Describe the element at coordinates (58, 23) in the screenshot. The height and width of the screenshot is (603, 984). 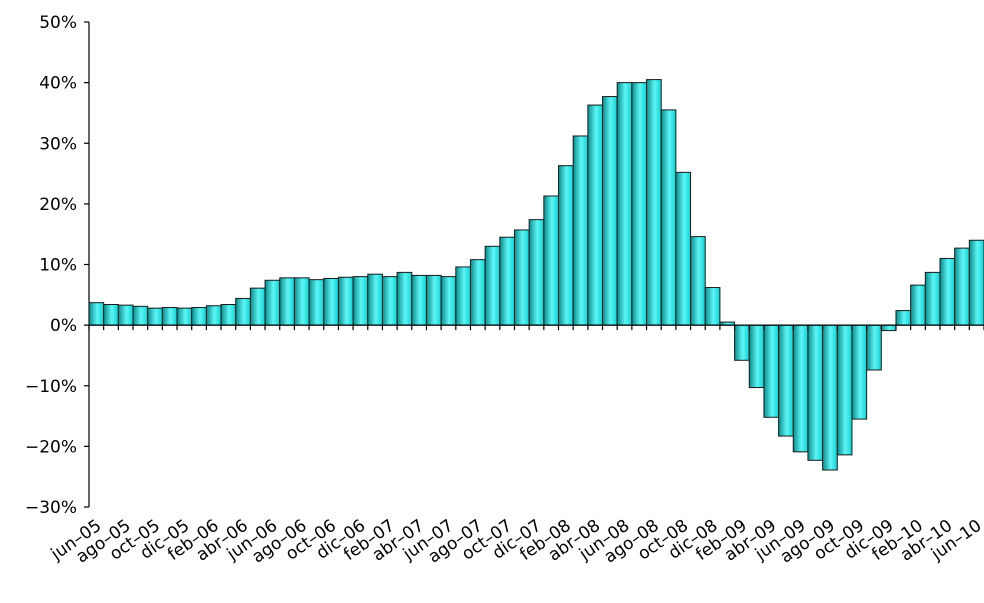
I see `y-tick-label: 50%` at that location.